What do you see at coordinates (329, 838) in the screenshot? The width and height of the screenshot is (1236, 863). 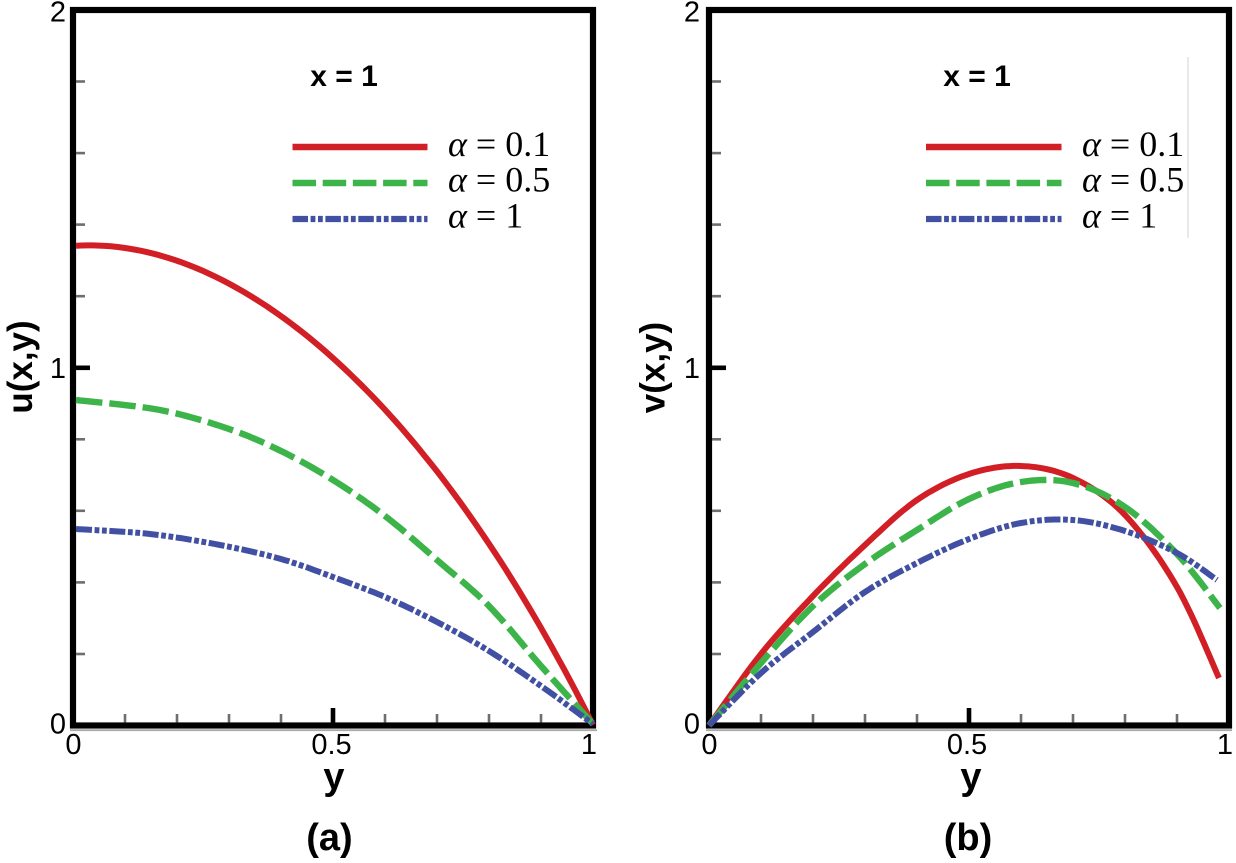 I see `svg-text: (a)` at bounding box center [329, 838].